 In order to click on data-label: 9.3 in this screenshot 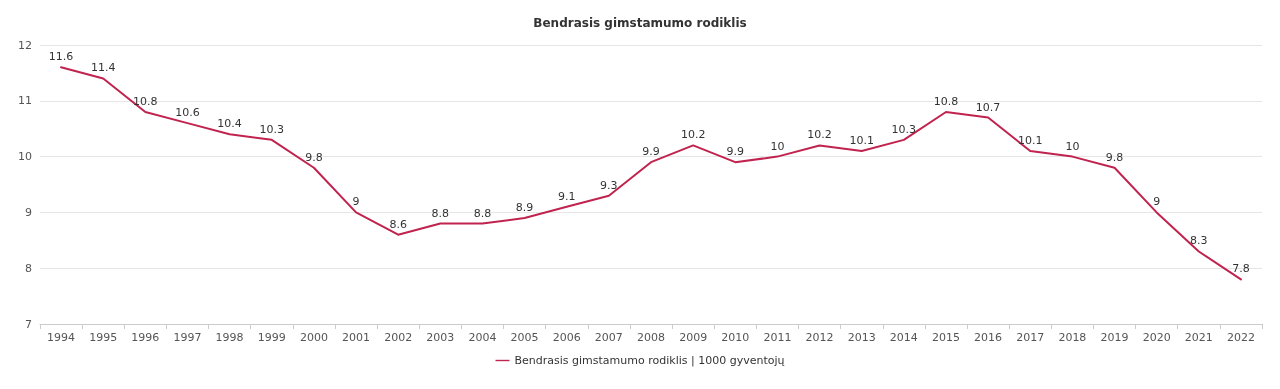, I will do `click(609, 185)`.